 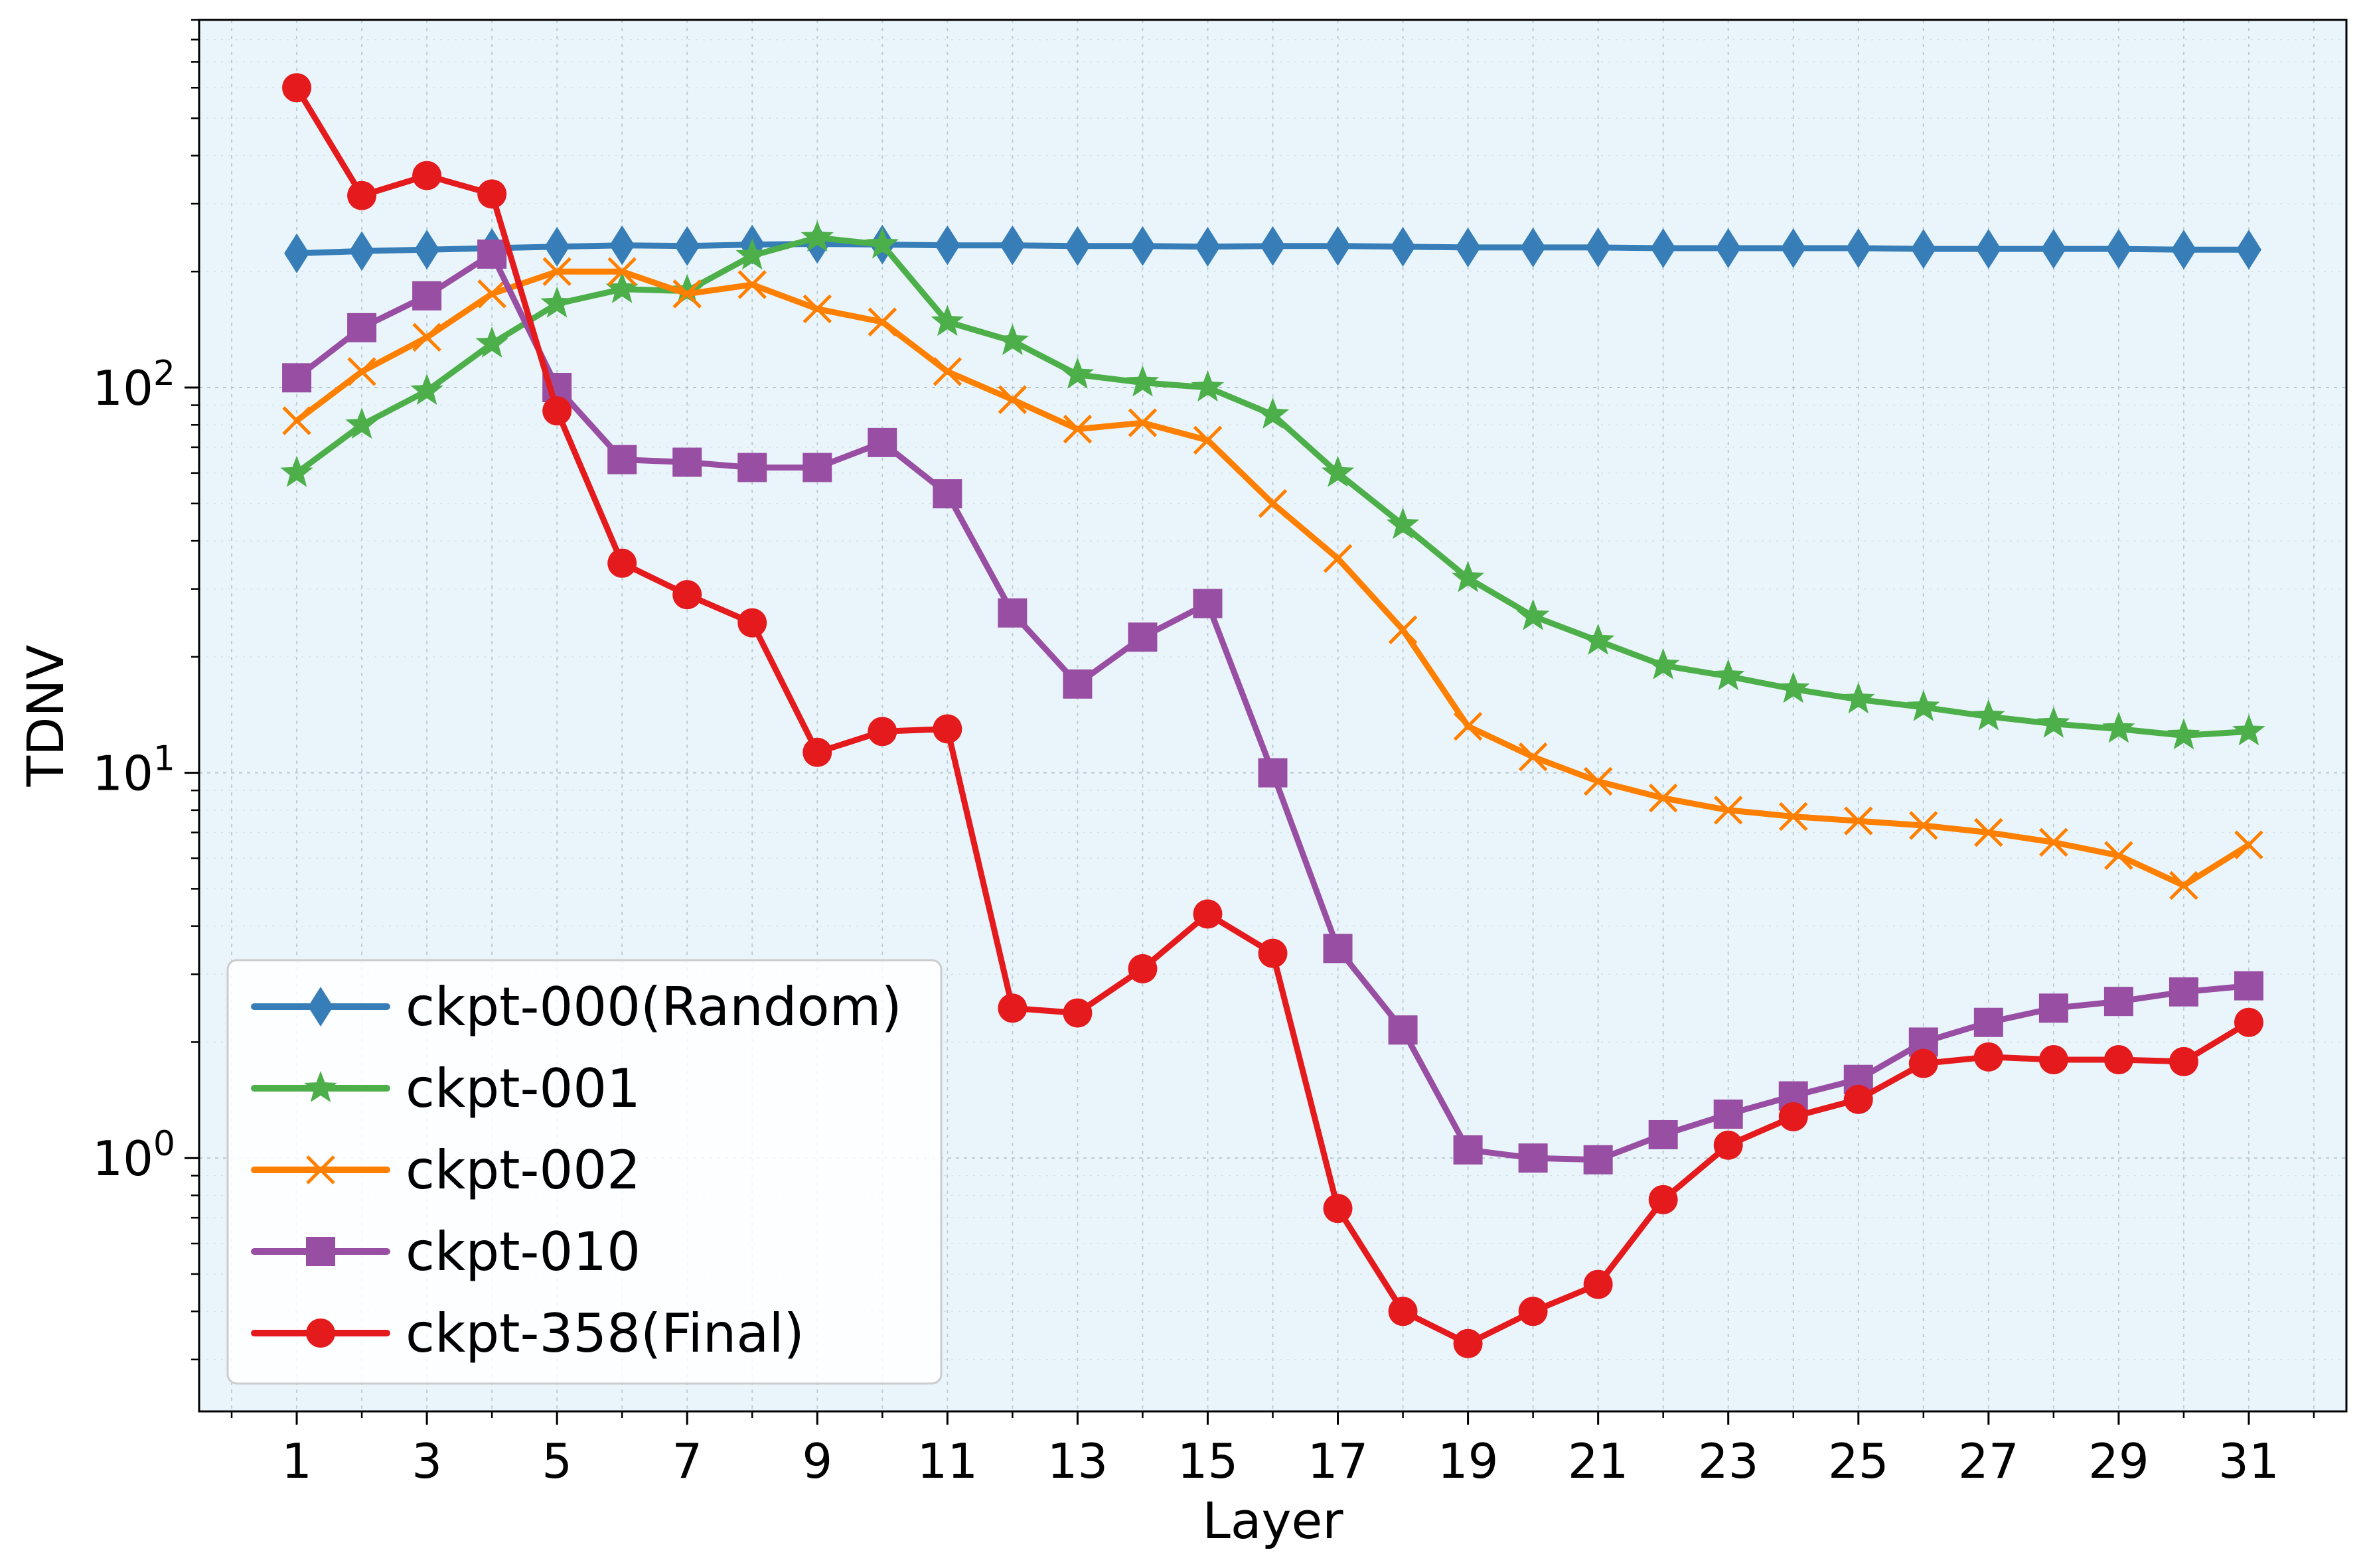 What do you see at coordinates (320, 1169) in the screenshot?
I see `legend-marker` at bounding box center [320, 1169].